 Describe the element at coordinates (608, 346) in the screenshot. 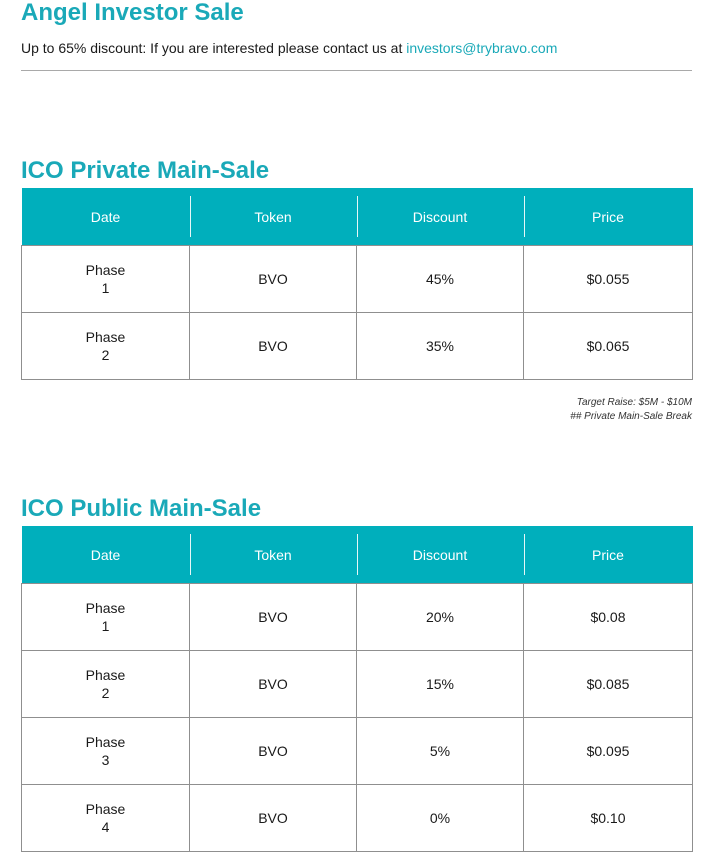

I see `price-cell: $0.065` at that location.